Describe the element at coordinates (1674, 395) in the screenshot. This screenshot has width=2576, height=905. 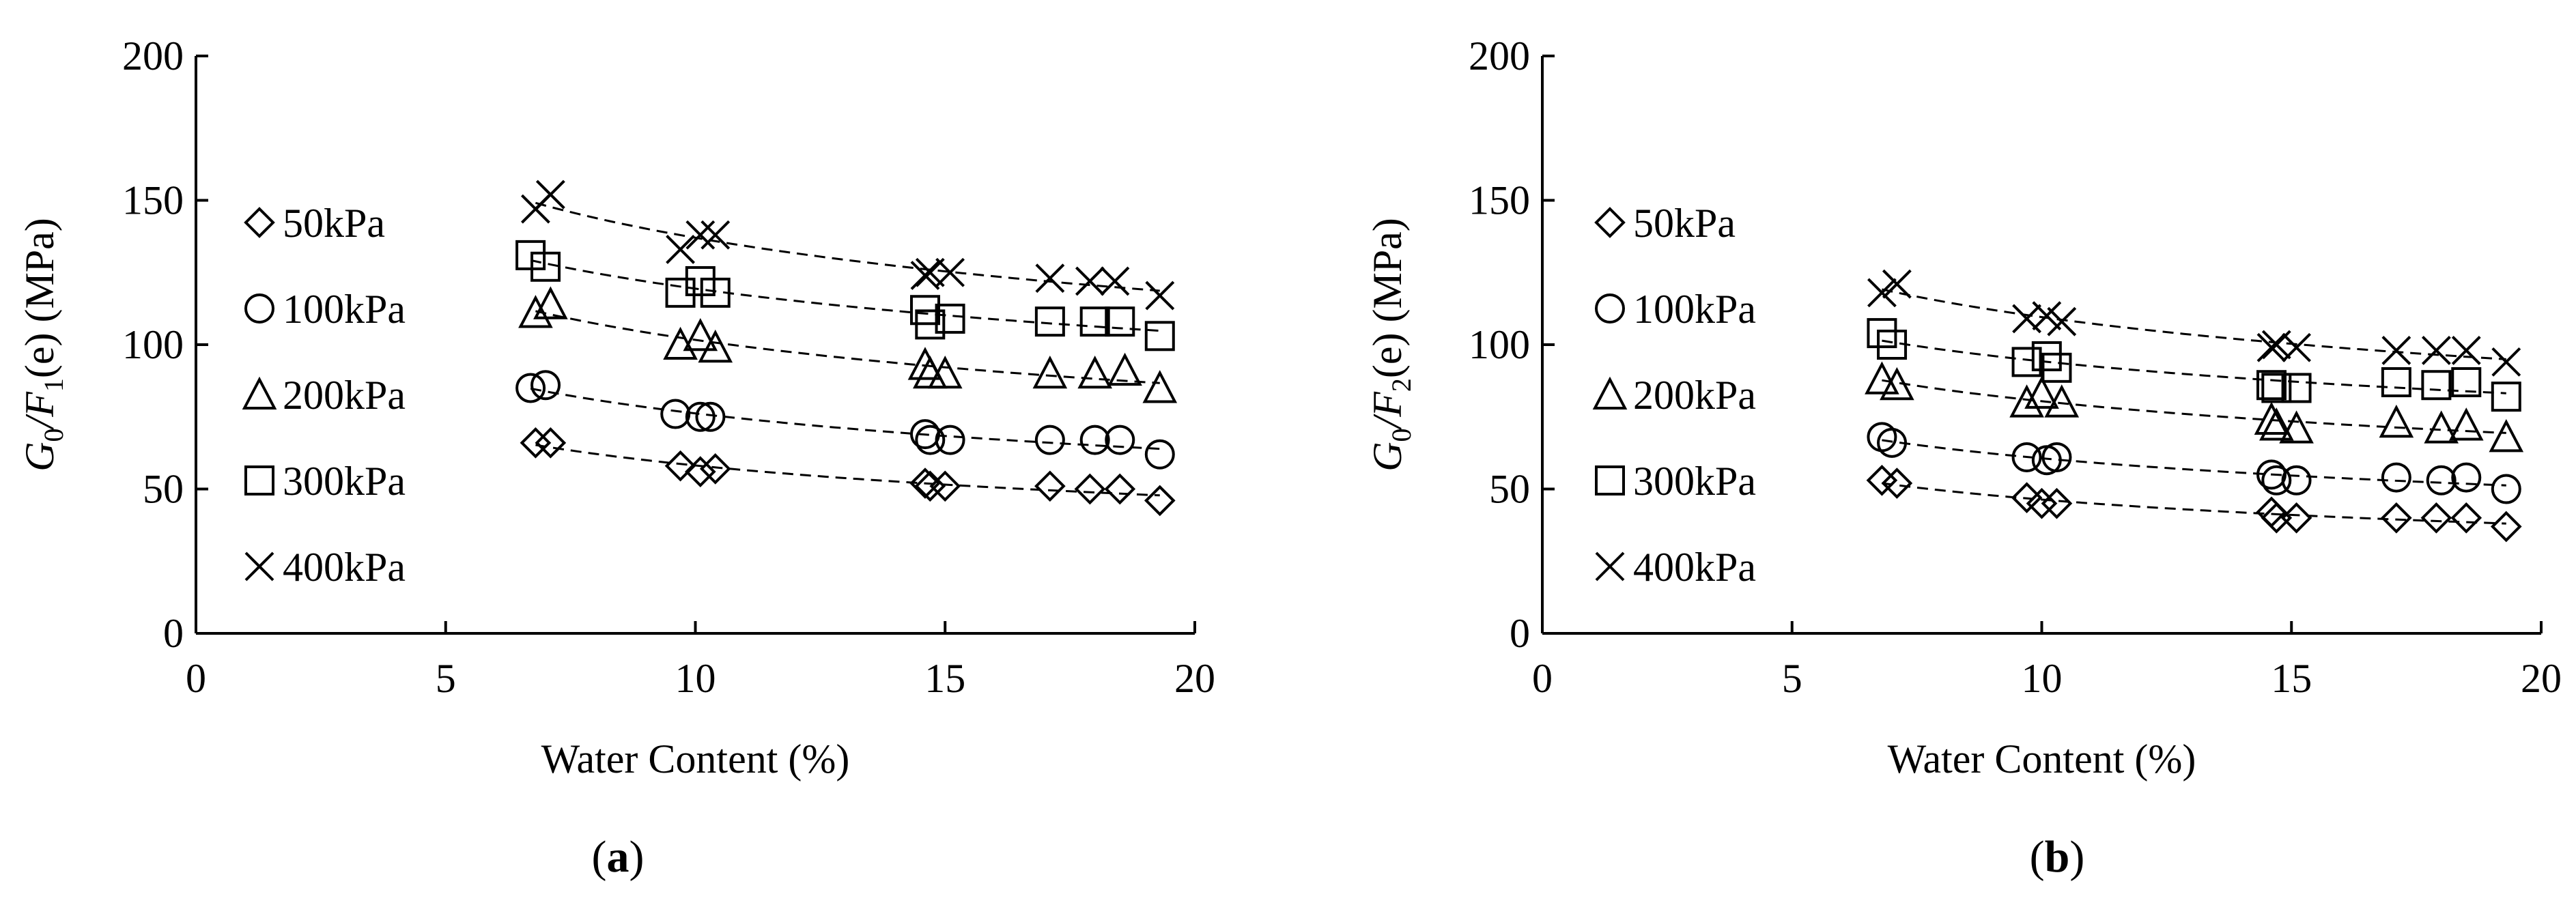
I see `legend-item: 200kPa` at that location.